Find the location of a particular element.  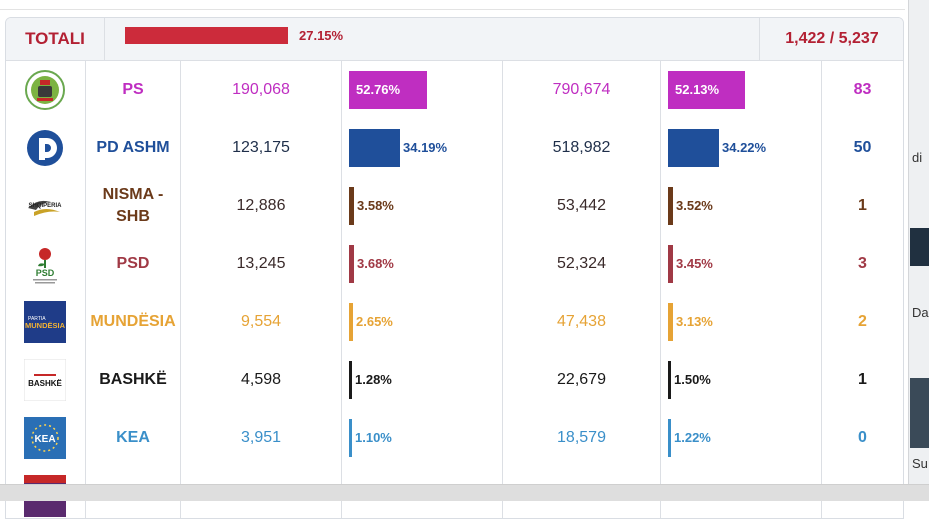

psd-logo-icon: PSD is located at coordinates (45, 264).